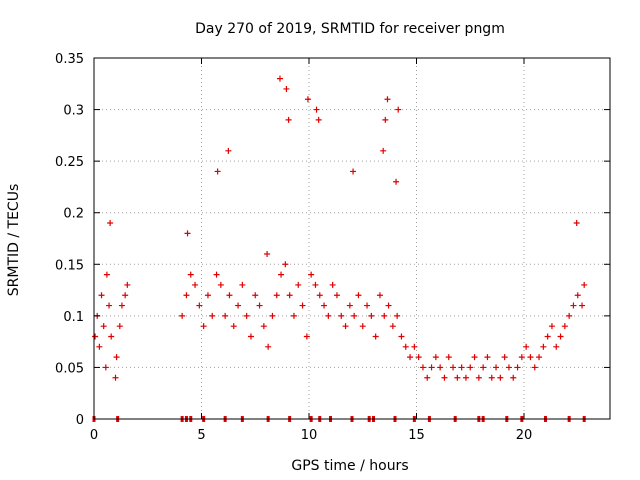 The image size is (640, 480). What do you see at coordinates (14, 240) in the screenshot?
I see `y-axis-label: SRMTID / TECUs` at bounding box center [14, 240].